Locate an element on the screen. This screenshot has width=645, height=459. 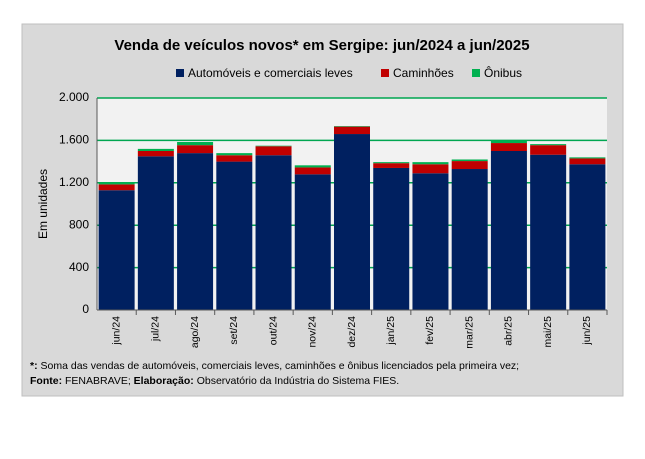
x-tick-label: jan/25 is located at coordinates (391, 331).